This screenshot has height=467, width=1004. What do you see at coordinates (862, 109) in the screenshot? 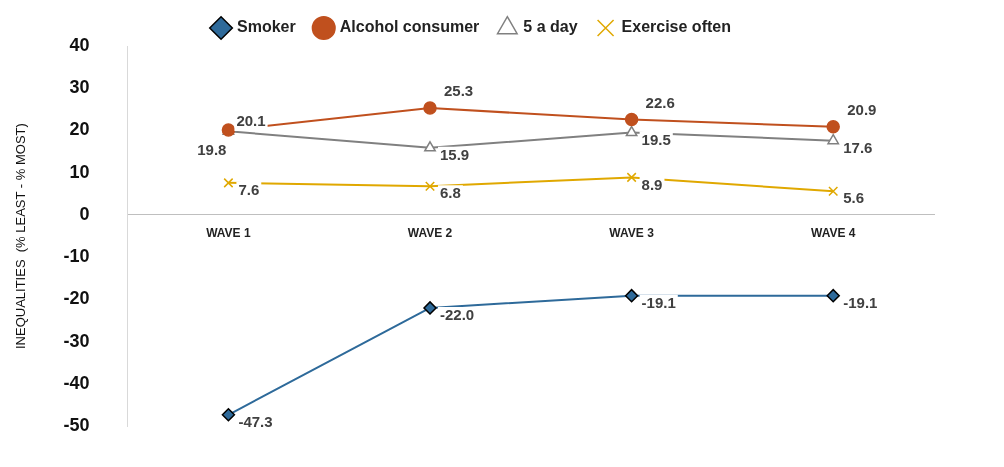
I see `data-label: 20.9` at bounding box center [862, 109].